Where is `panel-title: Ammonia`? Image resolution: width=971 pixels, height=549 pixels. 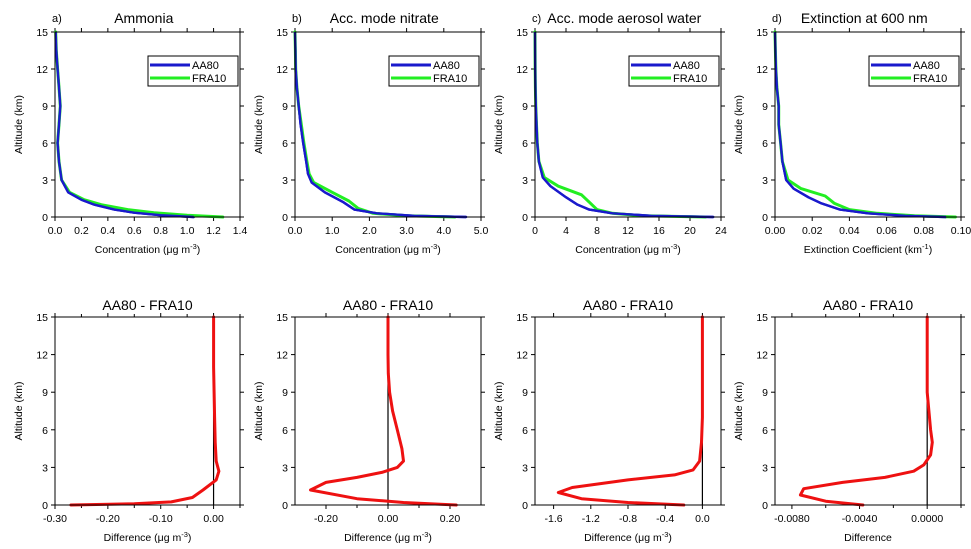 panel-title: Ammonia is located at coordinates (143, 18).